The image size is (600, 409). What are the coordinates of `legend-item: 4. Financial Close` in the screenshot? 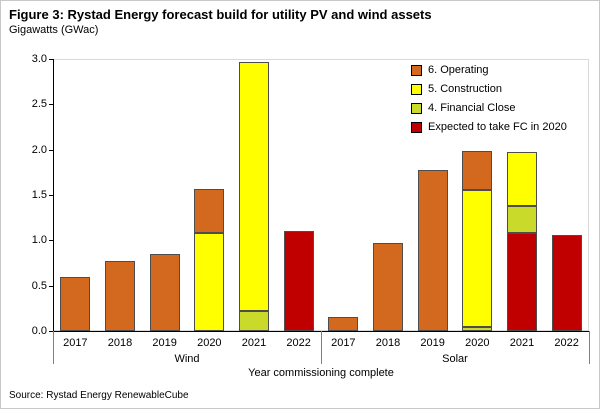 It's located at (489, 108).